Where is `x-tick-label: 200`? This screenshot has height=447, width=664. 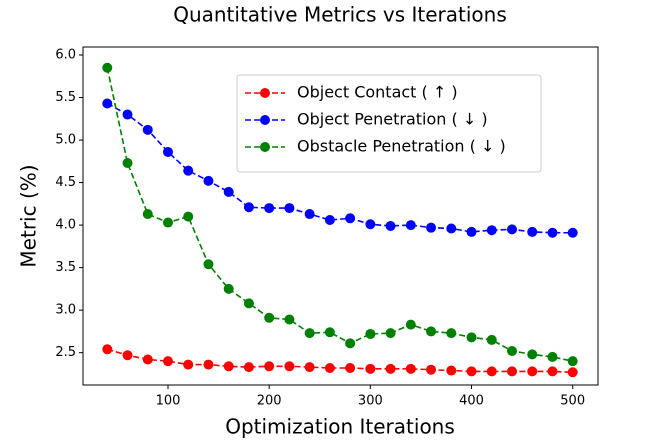 x-tick-label: 200 is located at coordinates (269, 401).